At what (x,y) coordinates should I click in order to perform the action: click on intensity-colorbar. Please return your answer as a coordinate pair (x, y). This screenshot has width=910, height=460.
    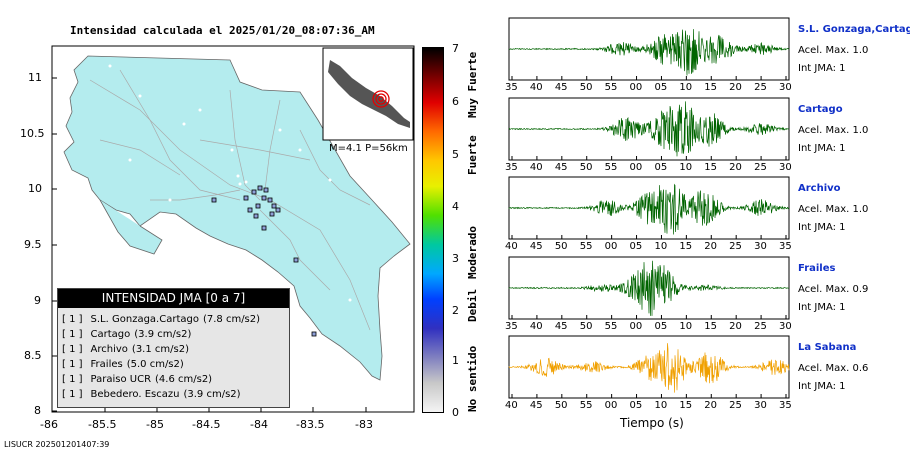
    Looking at the image, I should click on (433, 230).